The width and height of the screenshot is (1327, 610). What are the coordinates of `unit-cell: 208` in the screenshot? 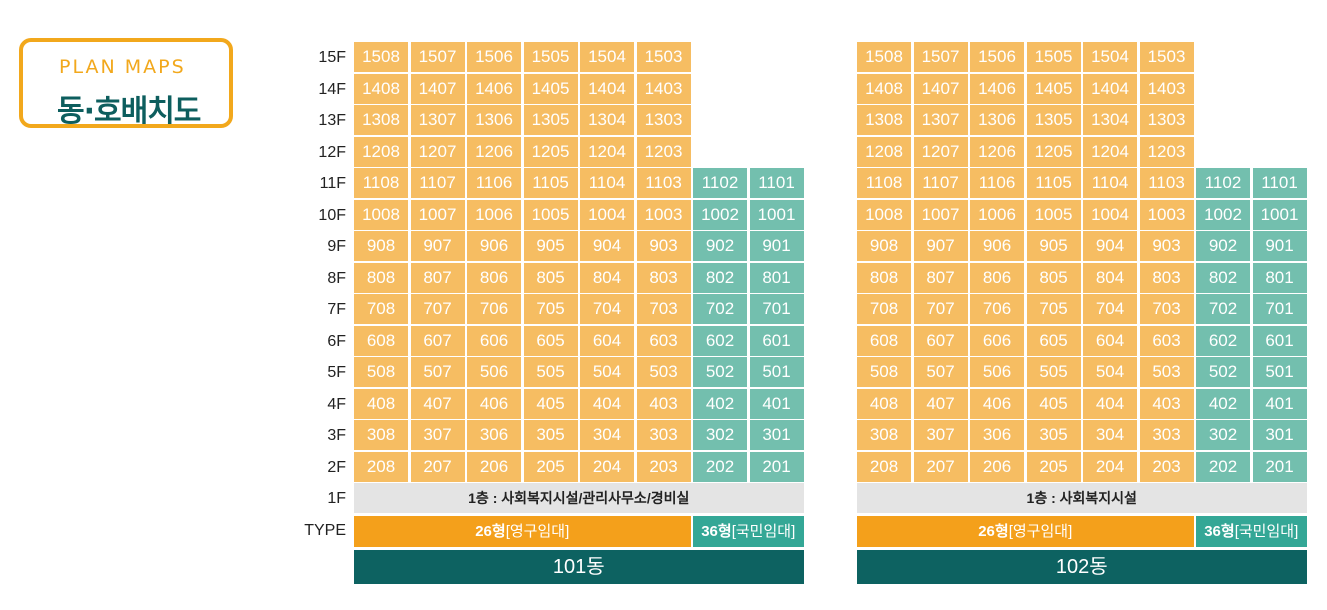 It's located at (381, 466).